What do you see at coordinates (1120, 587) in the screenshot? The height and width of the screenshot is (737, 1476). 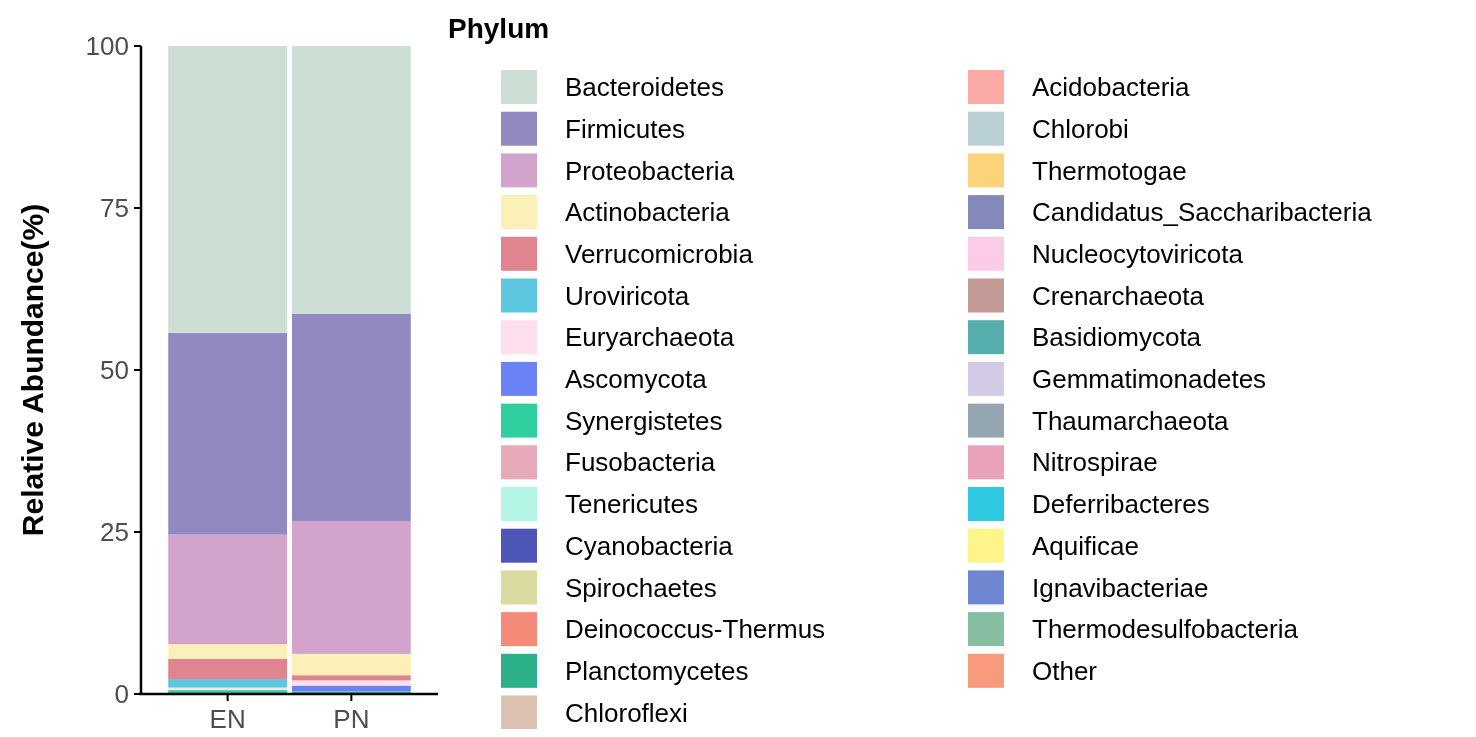 I see `legend-label: Ignavibacteriae` at bounding box center [1120, 587].